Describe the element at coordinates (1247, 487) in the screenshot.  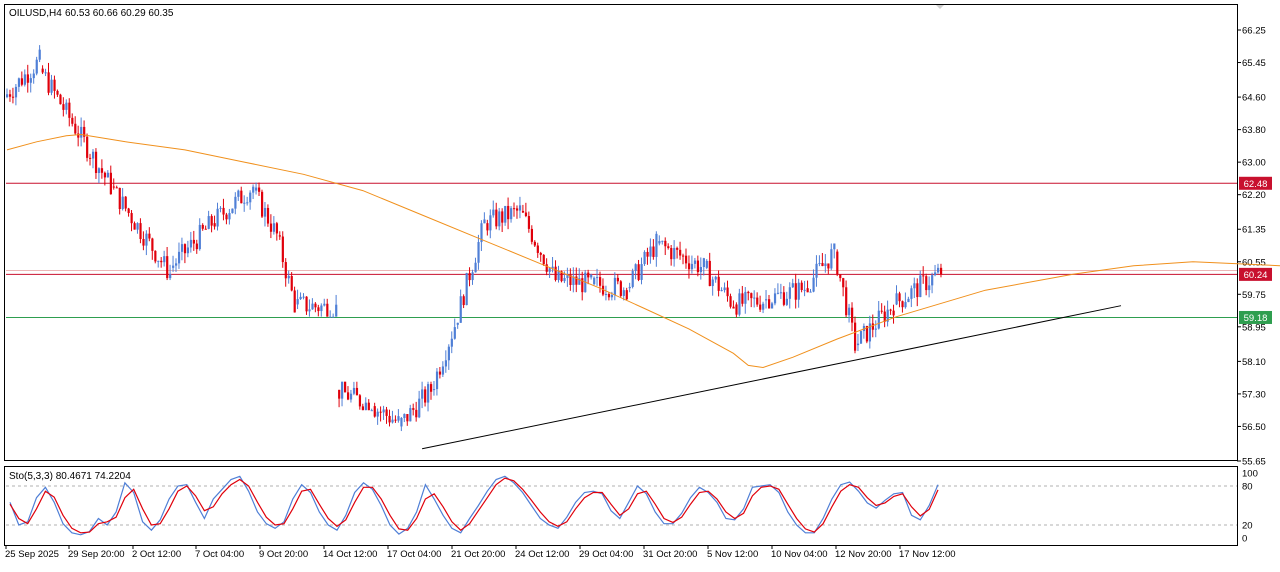
I see `stochastic-tick-label: 80` at that location.